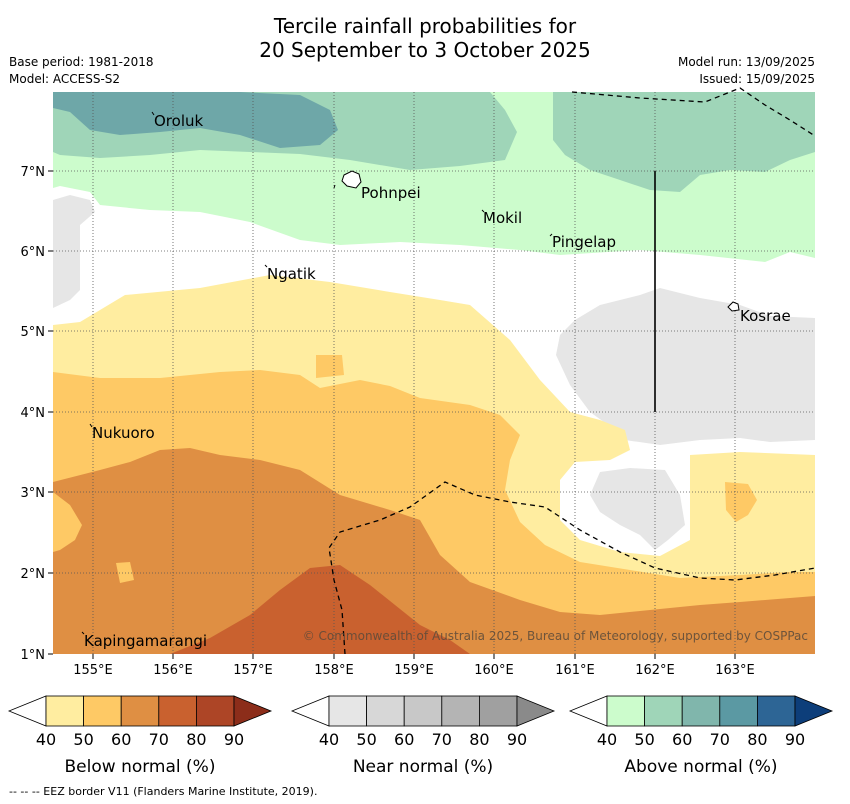  I want to click on legend-title: Near normal (%), so click(423, 767).